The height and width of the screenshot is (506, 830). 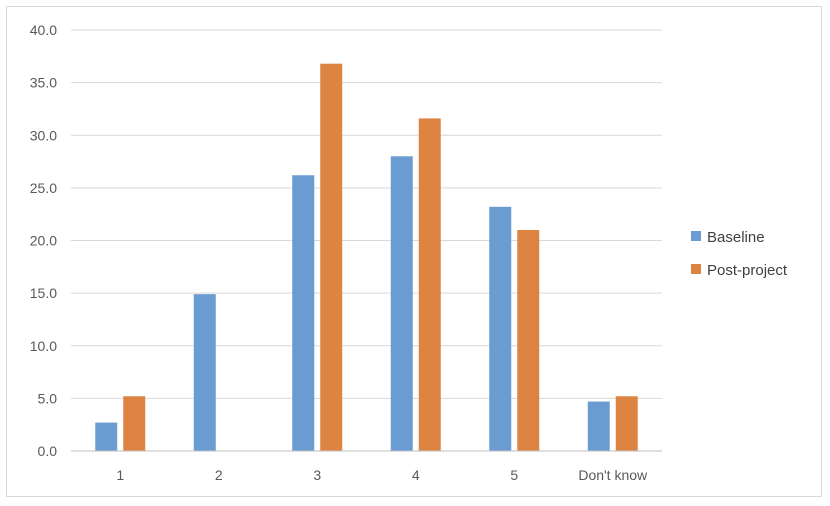 What do you see at coordinates (736, 237) in the screenshot?
I see `legend-label: Baseline` at bounding box center [736, 237].